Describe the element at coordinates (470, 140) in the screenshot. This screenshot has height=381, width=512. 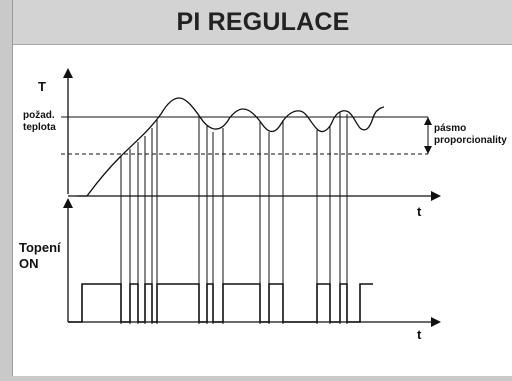
I see `band-label-line2: proporcionality` at that location.